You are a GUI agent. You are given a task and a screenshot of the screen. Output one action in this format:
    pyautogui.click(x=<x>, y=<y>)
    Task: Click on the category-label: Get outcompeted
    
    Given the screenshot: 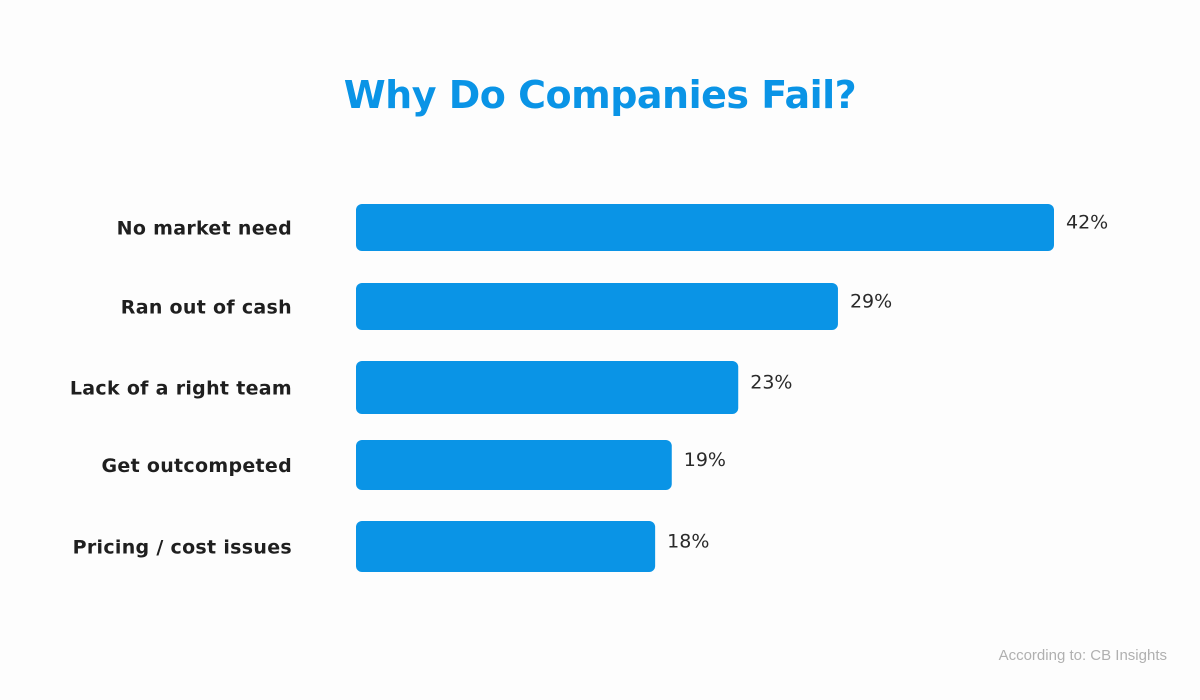 What is the action you would take?
    pyautogui.click(x=196, y=466)
    